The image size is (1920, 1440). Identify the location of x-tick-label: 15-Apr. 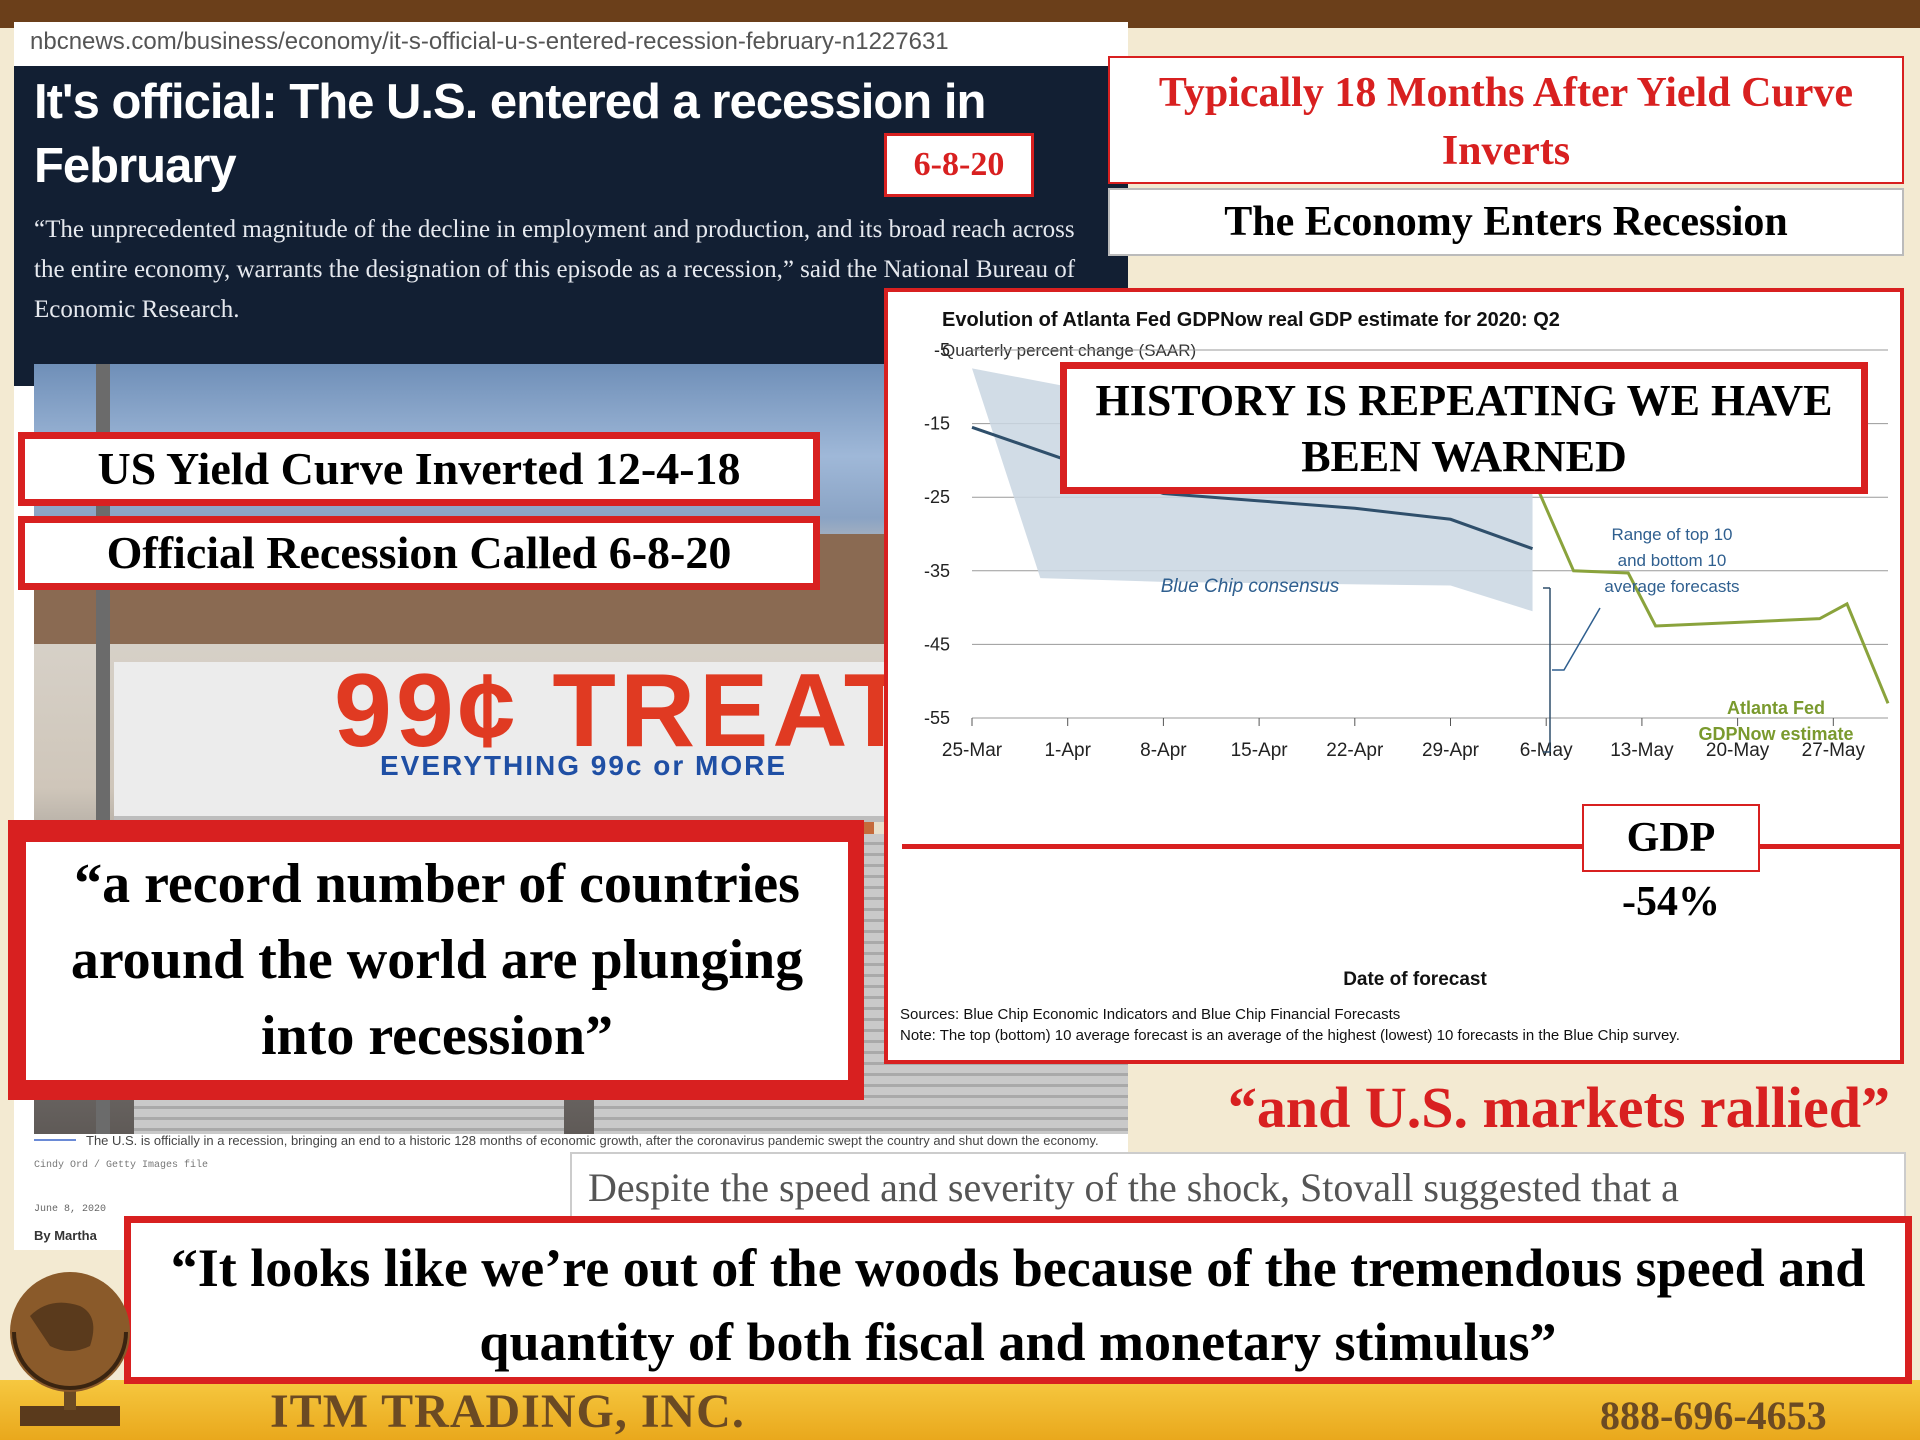
(1260, 750).